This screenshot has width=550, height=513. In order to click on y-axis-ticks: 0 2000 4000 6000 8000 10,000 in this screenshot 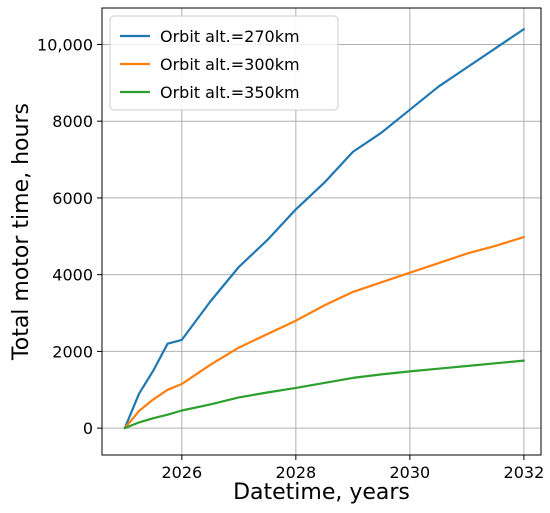, I will do `click(69, 236)`.